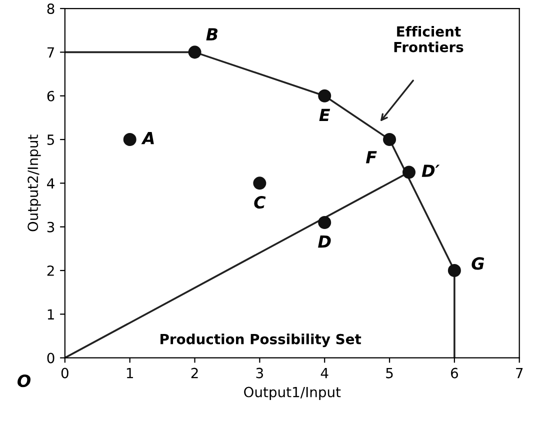  Describe the element at coordinates (259, 373) in the screenshot. I see `x-tick-label: 3` at that location.